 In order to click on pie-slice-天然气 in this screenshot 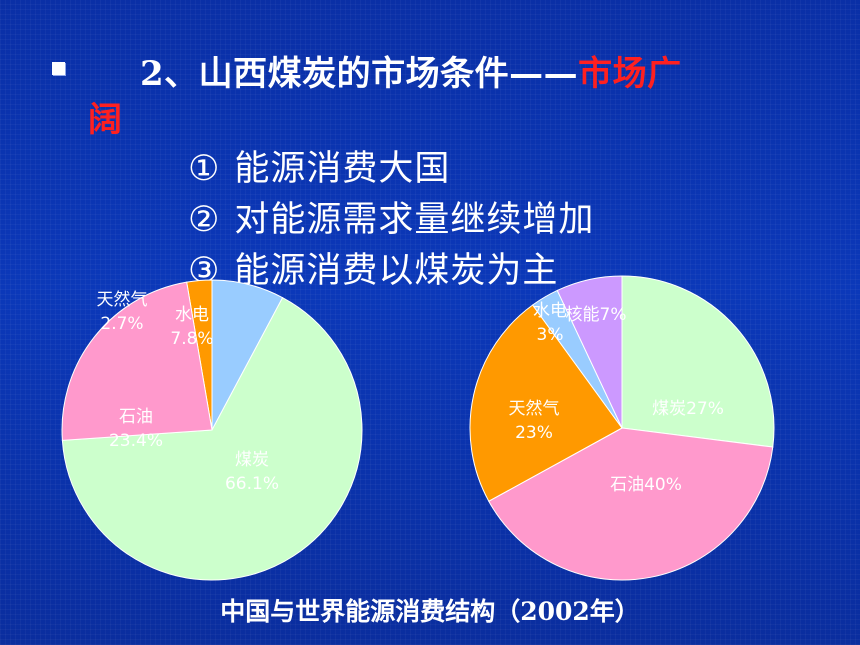, I will do `click(546, 403)`.